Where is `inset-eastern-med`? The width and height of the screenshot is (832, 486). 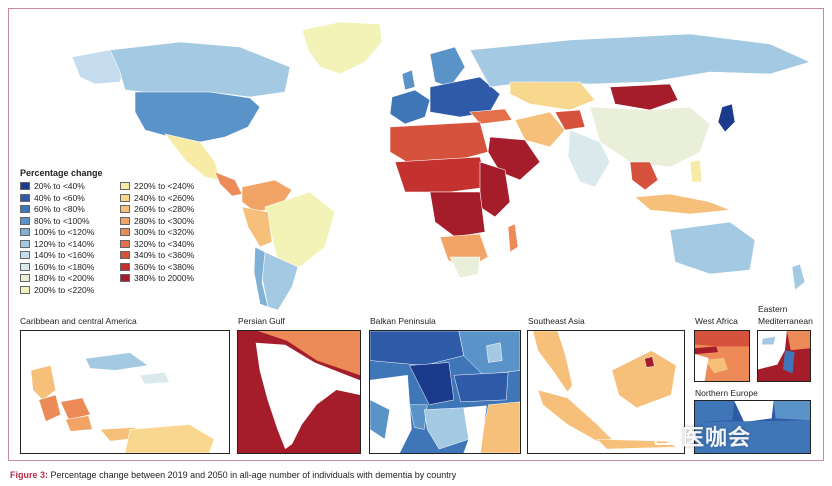 inset-eastern-med is located at coordinates (784, 356).